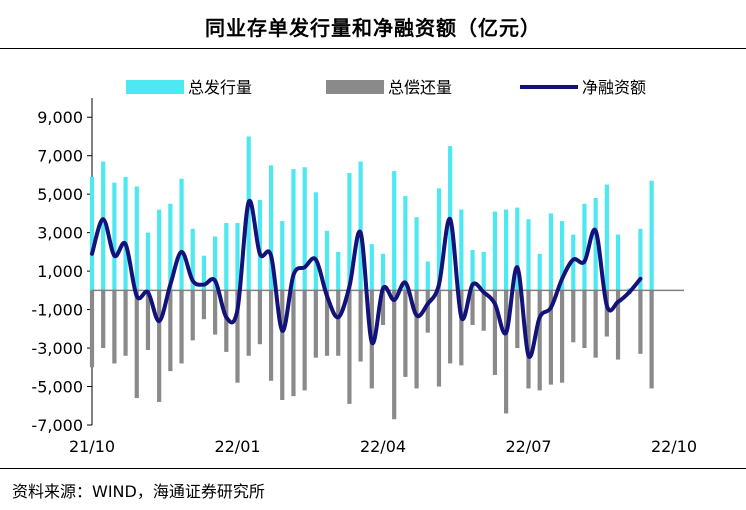  I want to click on source-note: 资料来源：WIND，海通证券研究所, so click(138, 491).